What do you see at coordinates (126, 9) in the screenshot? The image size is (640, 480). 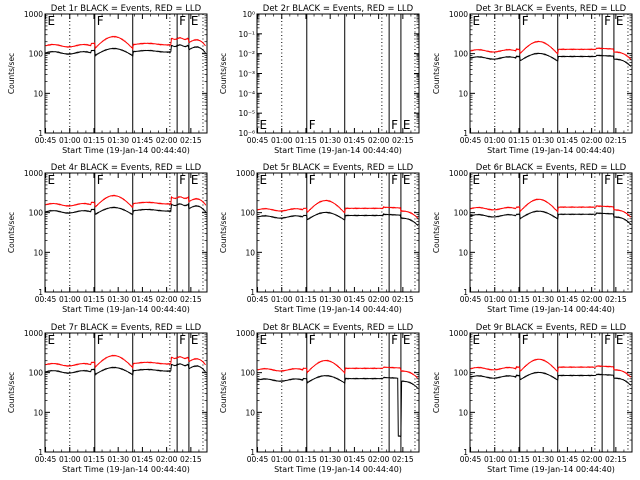 I see `panel-title: Det 1r BLACK = Events, RED = LLD` at bounding box center [126, 9].